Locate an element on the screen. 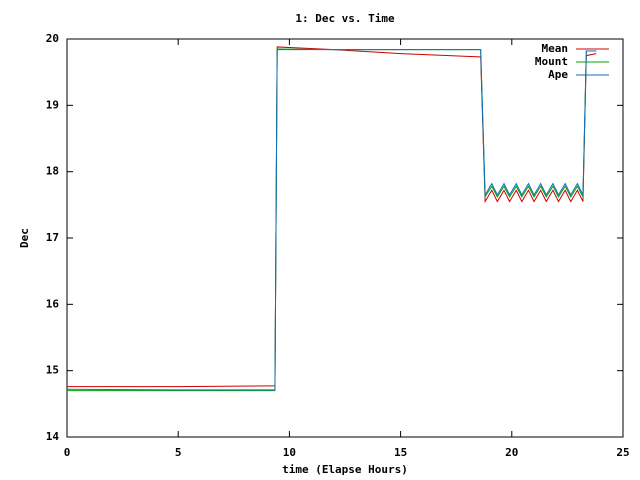  x-axis-label: time (Elapse Hours) is located at coordinates (345, 469).